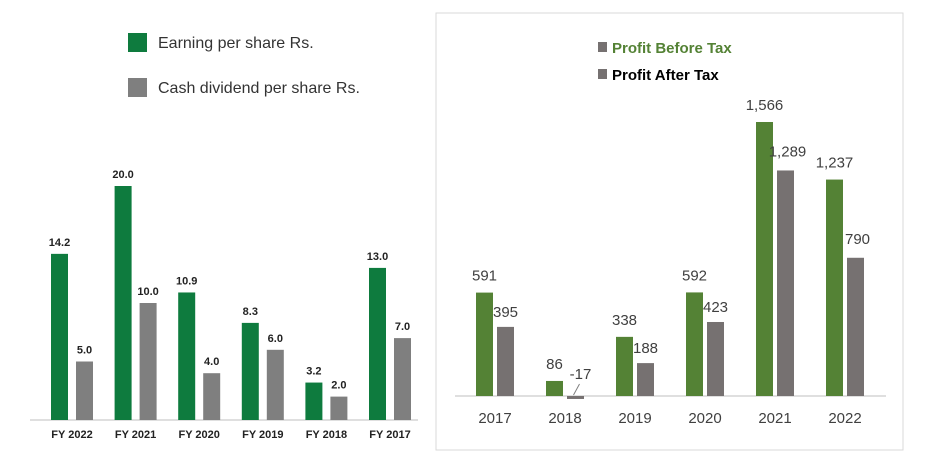 This screenshot has width=933, height=466. I want to click on tick-label-2017: 2017, so click(494, 418).